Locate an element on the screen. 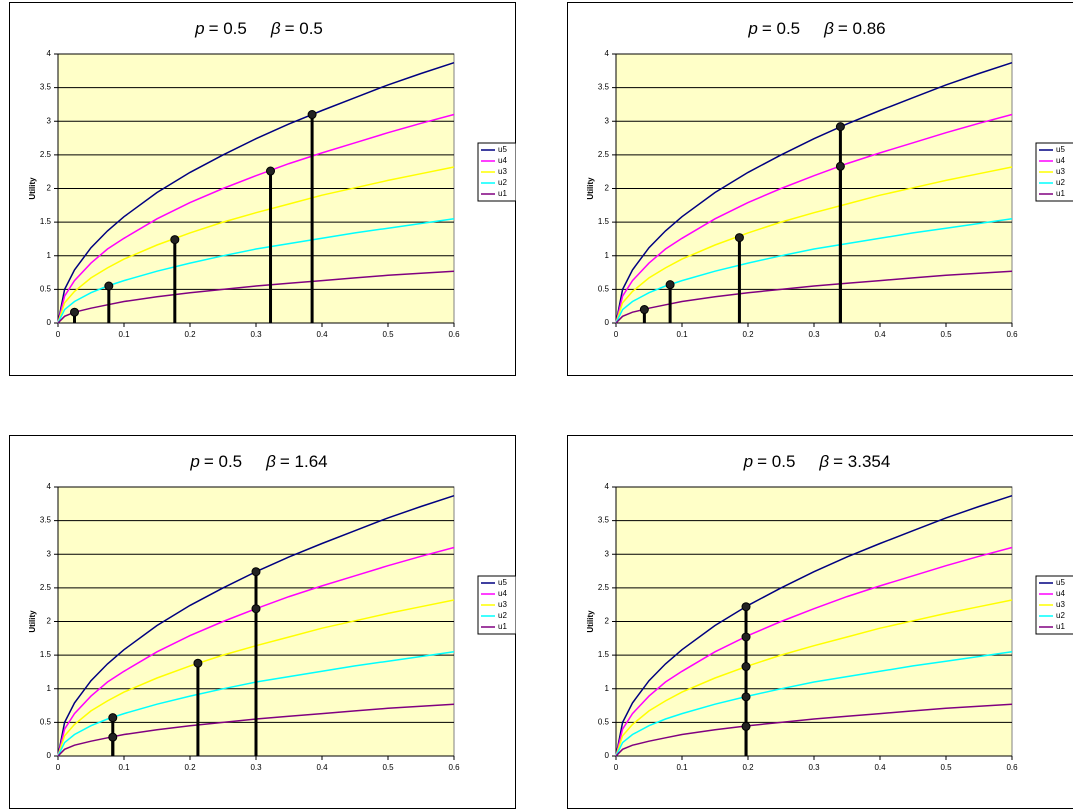 The width and height of the screenshot is (1073, 810). title-part: = 3.354 is located at coordinates (861, 461).